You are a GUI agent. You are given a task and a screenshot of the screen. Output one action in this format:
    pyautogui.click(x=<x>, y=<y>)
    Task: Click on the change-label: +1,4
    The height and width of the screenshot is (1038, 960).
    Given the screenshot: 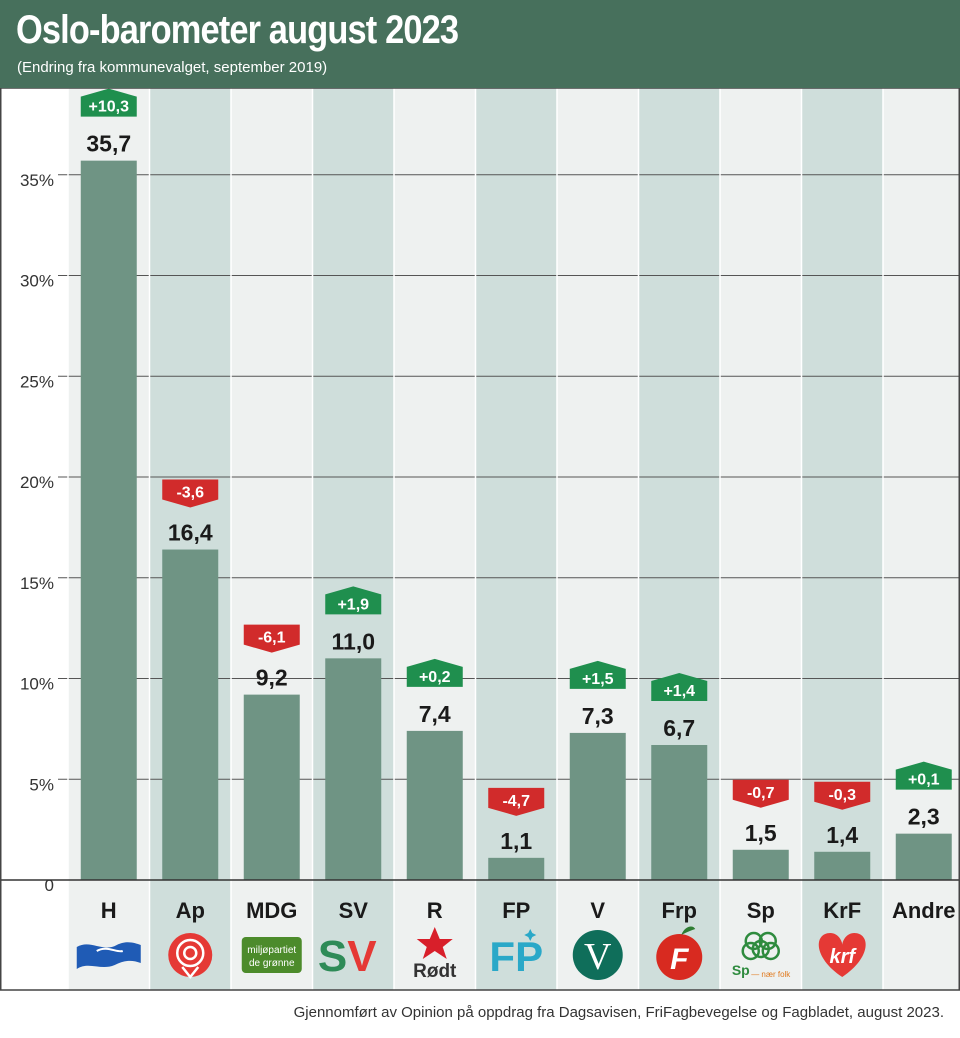 What is the action you would take?
    pyautogui.click(x=679, y=691)
    